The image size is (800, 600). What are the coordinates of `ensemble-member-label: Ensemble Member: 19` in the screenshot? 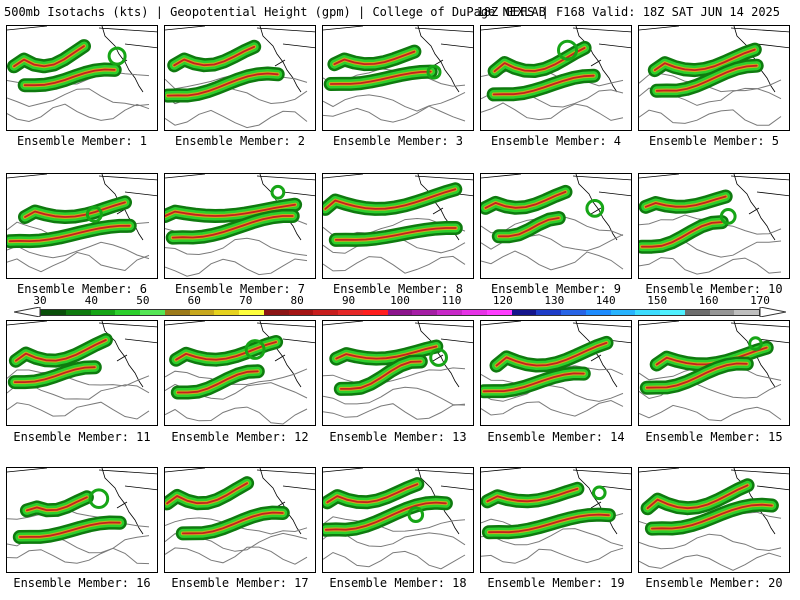 It's located at (556, 583).